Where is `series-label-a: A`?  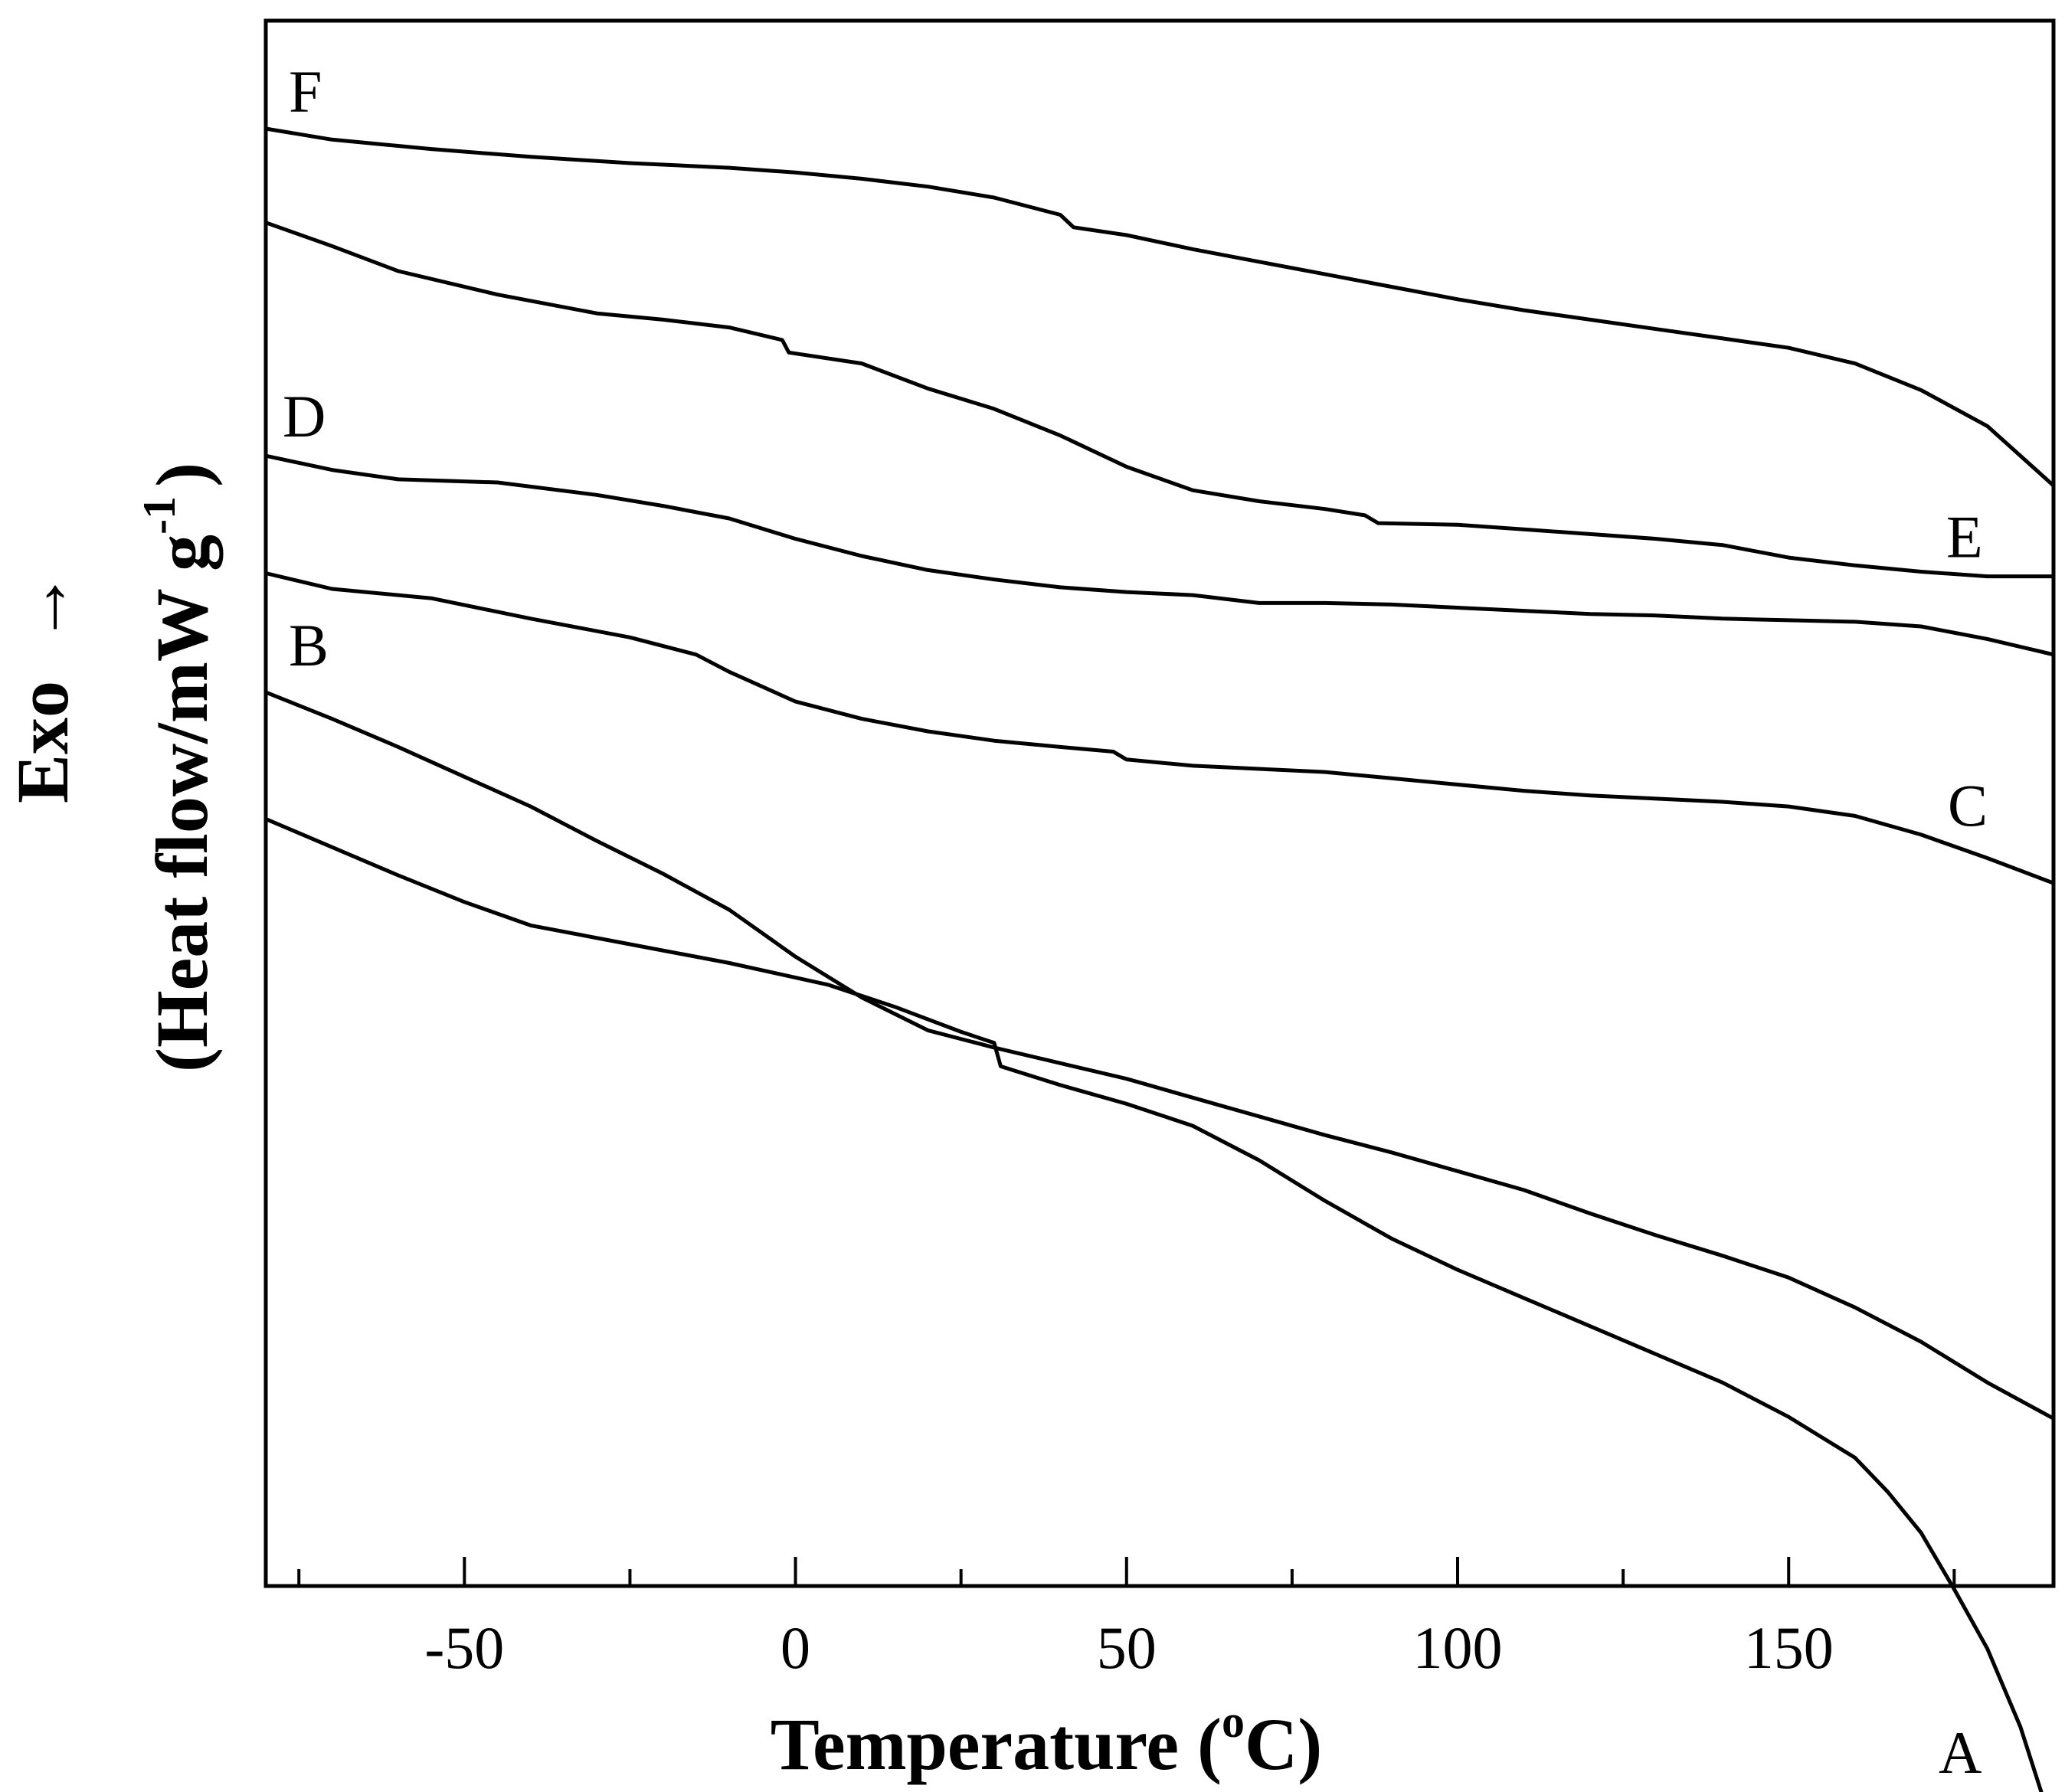 series-label-a: A is located at coordinates (1961, 1753).